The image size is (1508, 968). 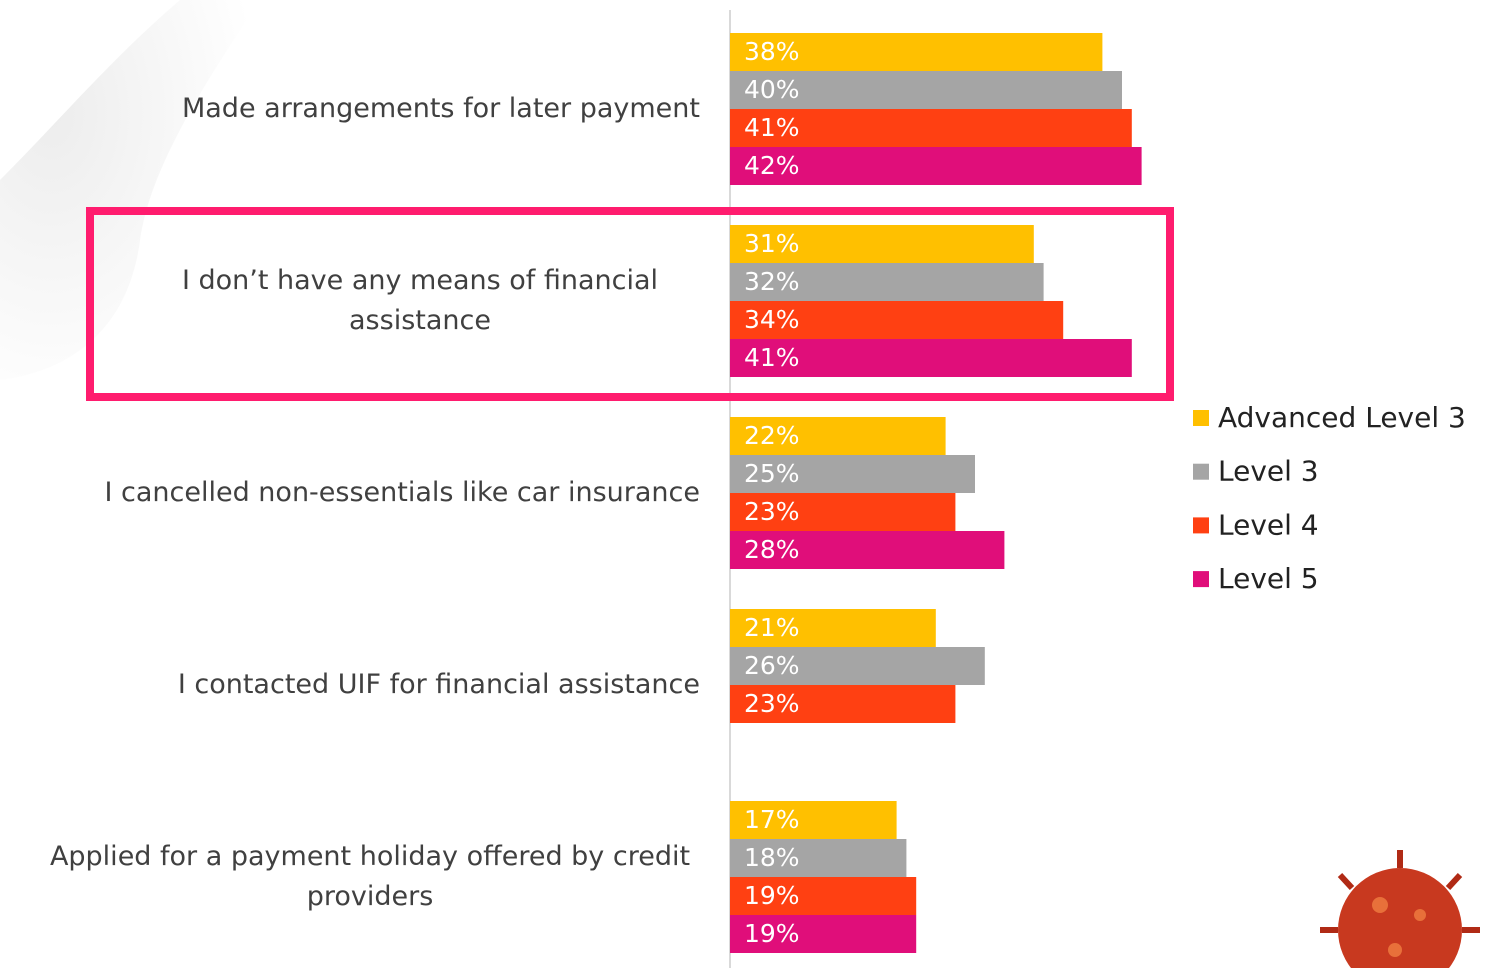 What do you see at coordinates (1268, 578) in the screenshot?
I see `legend-label: Level 5` at bounding box center [1268, 578].